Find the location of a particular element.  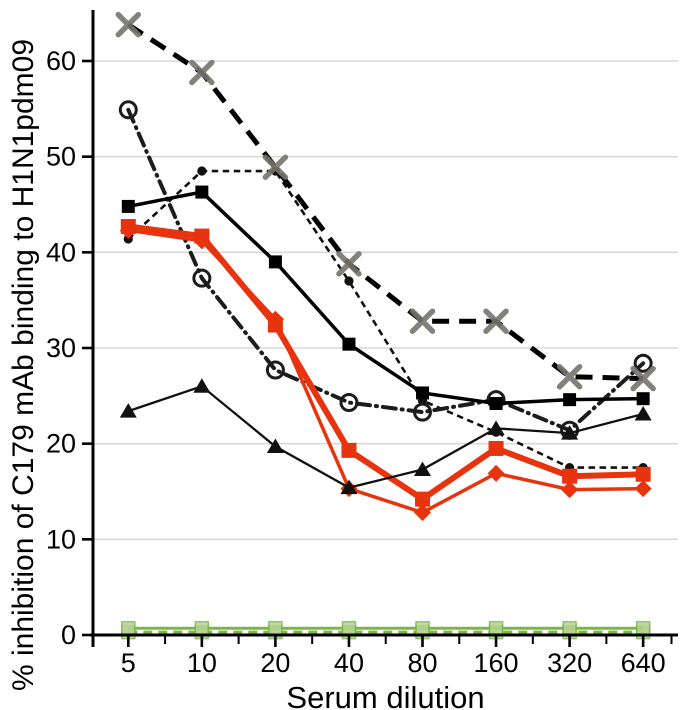

x-tick-label-80: 80 is located at coordinates (422, 663).